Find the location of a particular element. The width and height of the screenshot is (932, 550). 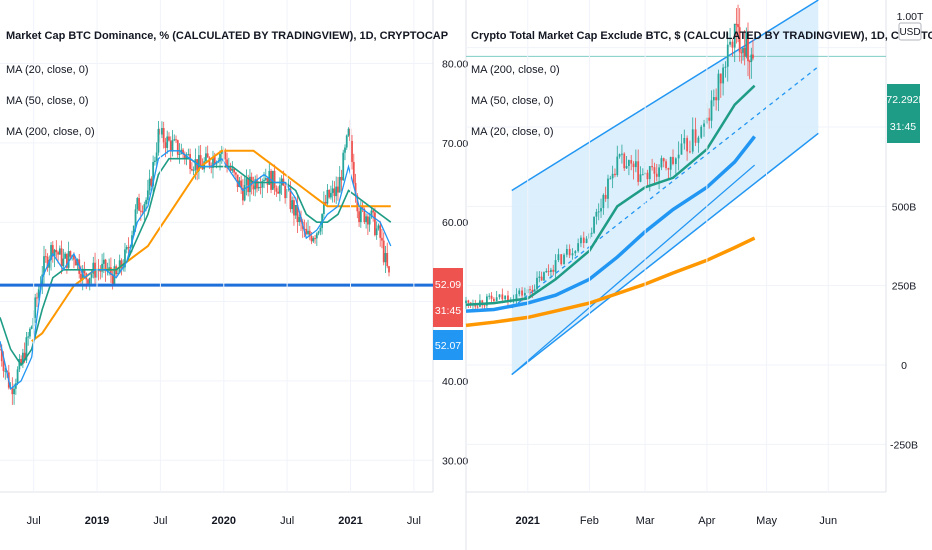

left-ma200-line is located at coordinates (211, 245).